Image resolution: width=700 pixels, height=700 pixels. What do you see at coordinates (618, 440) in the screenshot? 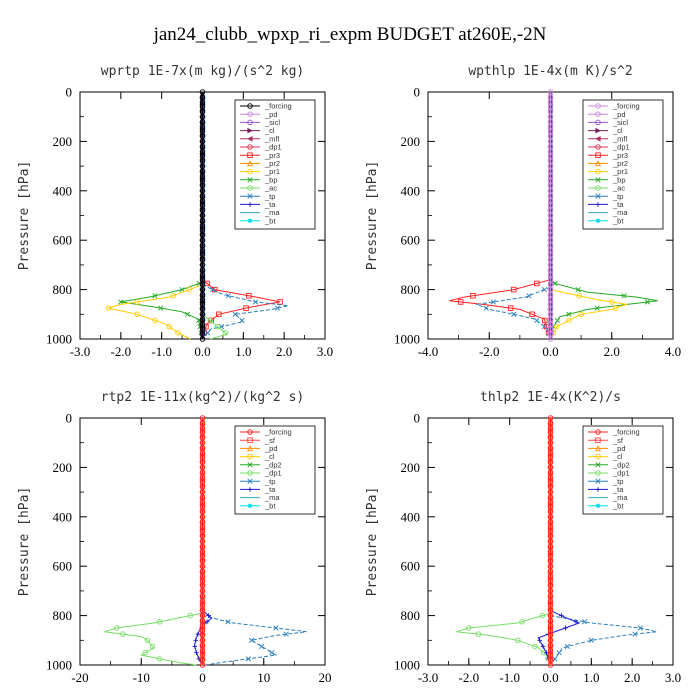
I see `legend-label: _sf` at bounding box center [618, 440].